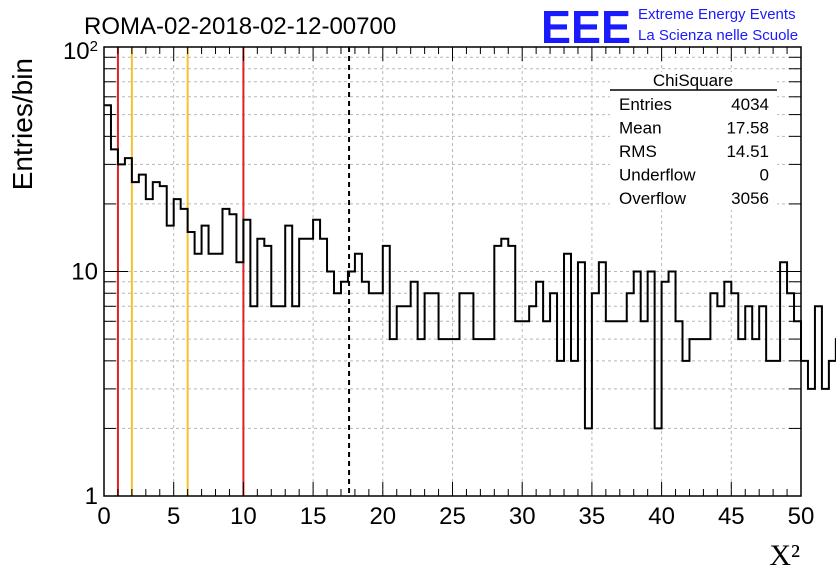 The image size is (836, 572). I want to click on x-tick-label: 15, so click(313, 516).